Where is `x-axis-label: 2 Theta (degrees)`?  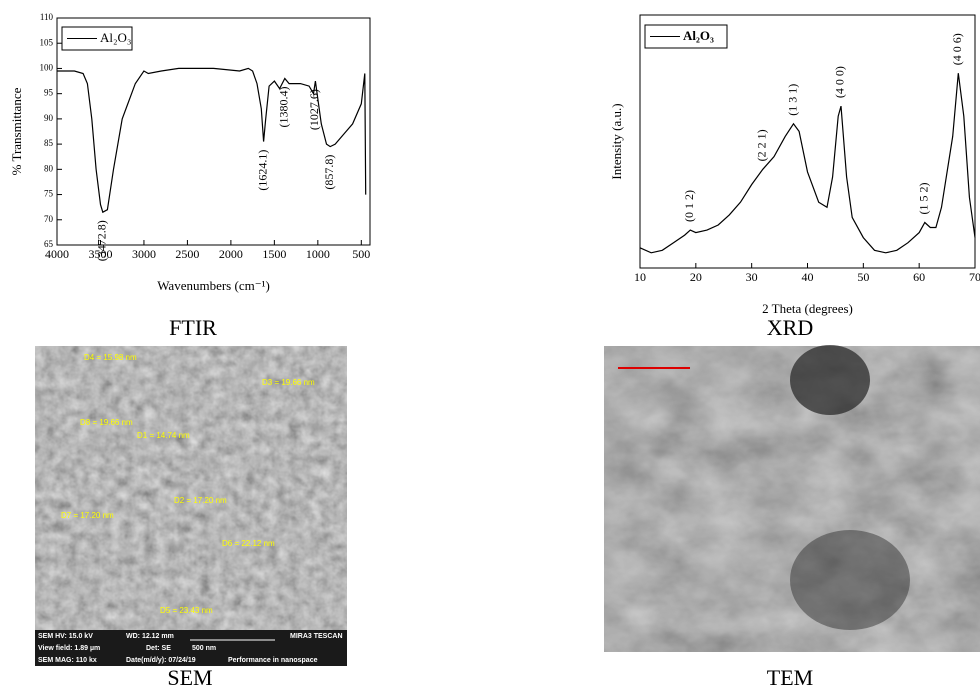
x-axis-label: 2 Theta (degrees) is located at coordinates (807, 308).